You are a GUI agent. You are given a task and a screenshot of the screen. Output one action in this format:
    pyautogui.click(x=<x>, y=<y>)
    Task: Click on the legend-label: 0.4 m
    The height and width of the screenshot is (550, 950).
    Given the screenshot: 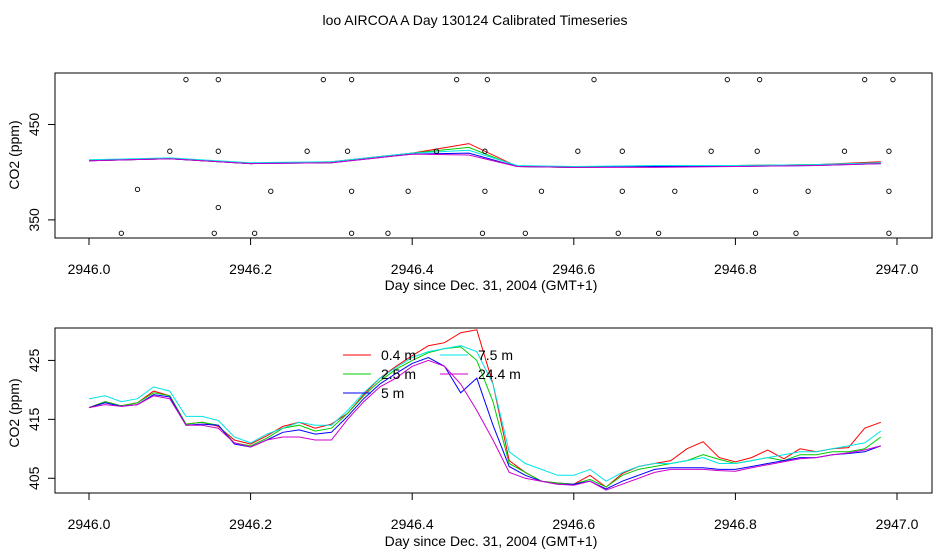 What is the action you would take?
    pyautogui.click(x=398, y=355)
    